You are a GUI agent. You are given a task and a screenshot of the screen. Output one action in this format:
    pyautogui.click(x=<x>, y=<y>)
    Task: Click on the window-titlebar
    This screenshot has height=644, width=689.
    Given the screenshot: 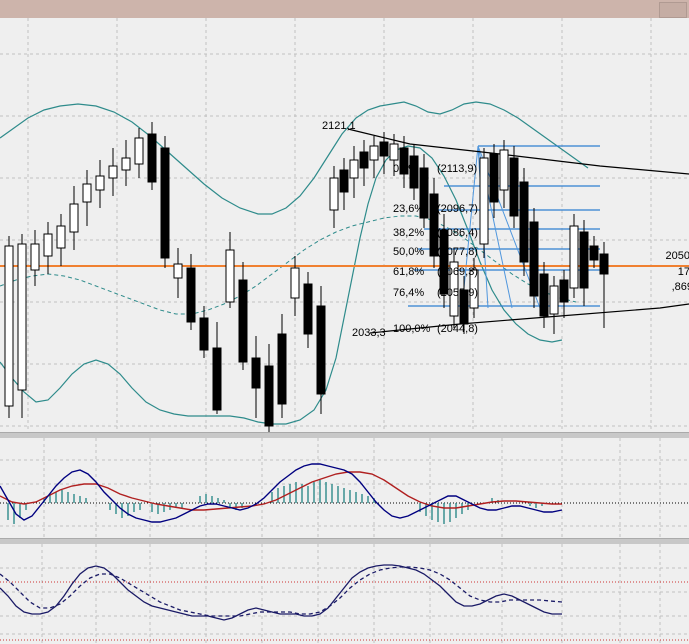 What is the action you would take?
    pyautogui.click(x=344, y=9)
    